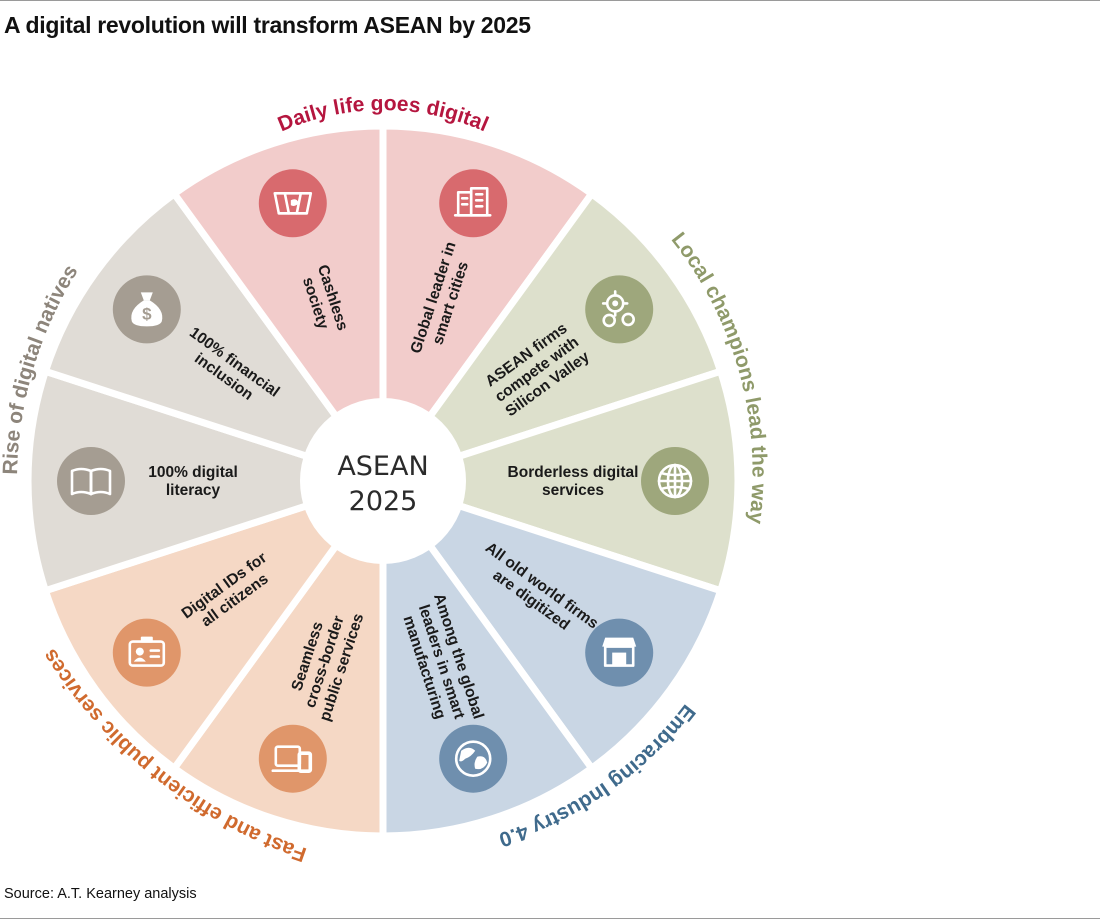 This screenshot has height=924, width=1100. I want to click on devices-icon, so click(292, 758).